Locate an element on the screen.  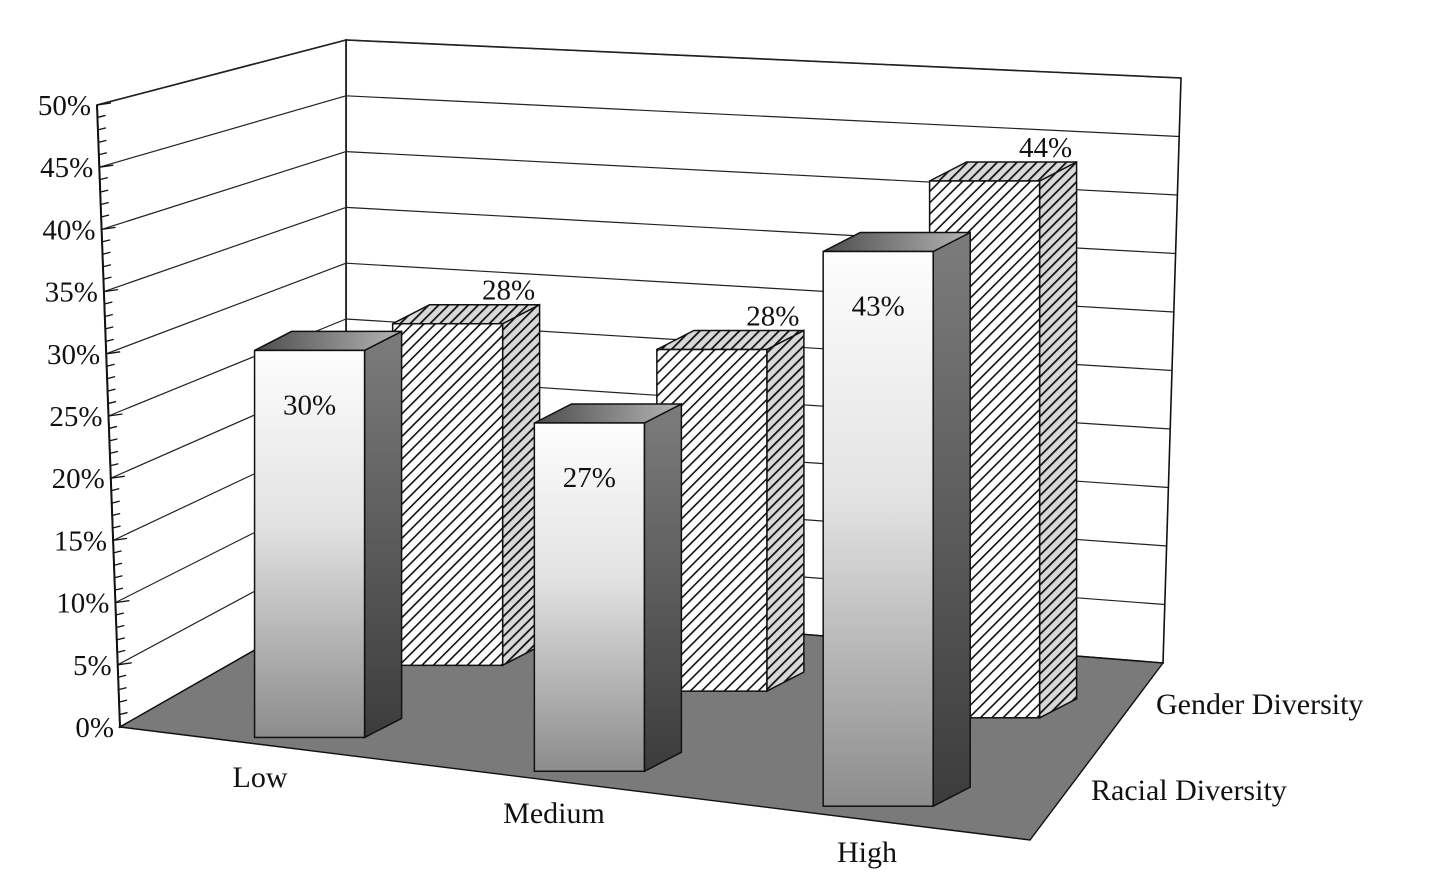
y-tick-label: 25% is located at coordinates (75, 417).